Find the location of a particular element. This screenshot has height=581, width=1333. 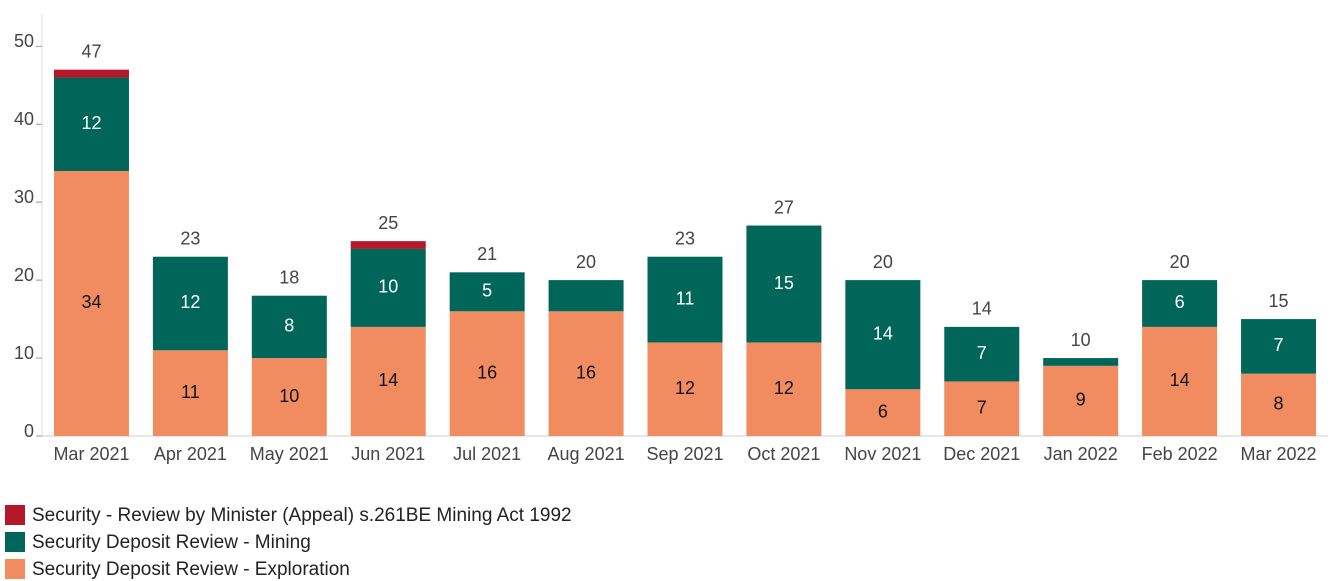

x-tick-label: Dec 2021 is located at coordinates (981, 454).